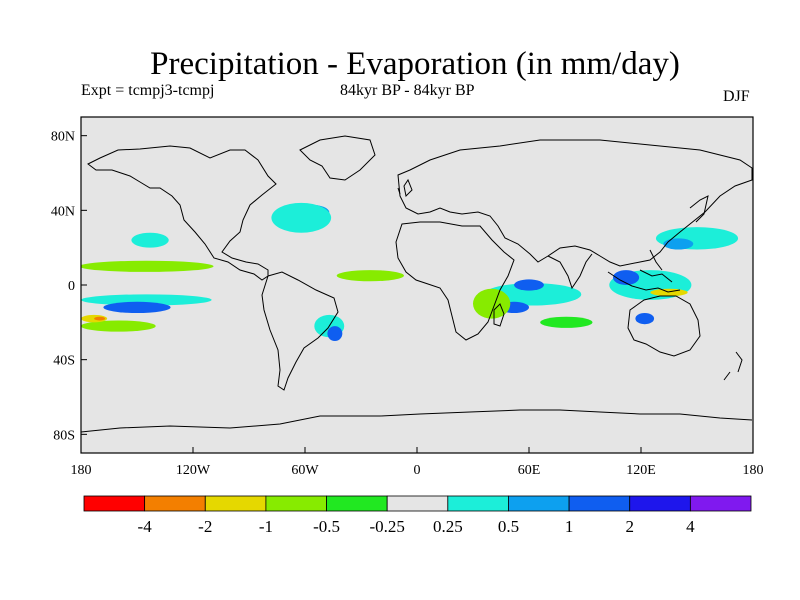  Describe the element at coordinates (566, 322) in the screenshot. I see `southern-ocean-green` at that location.